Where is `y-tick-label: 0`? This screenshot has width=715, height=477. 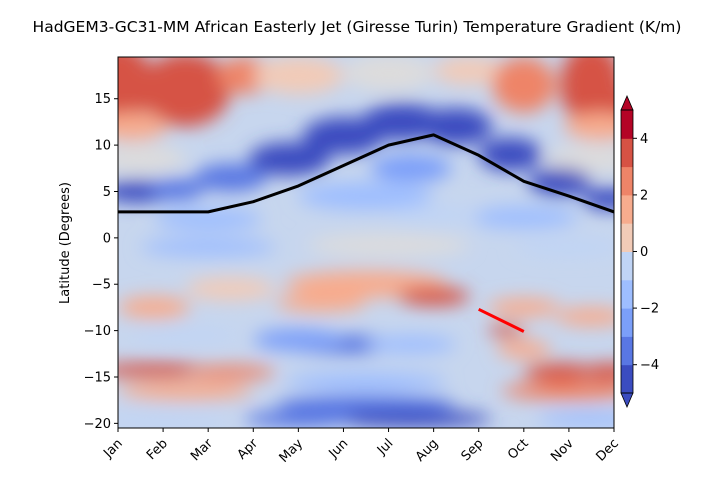 y-tick-label: 0 is located at coordinates (107, 238).